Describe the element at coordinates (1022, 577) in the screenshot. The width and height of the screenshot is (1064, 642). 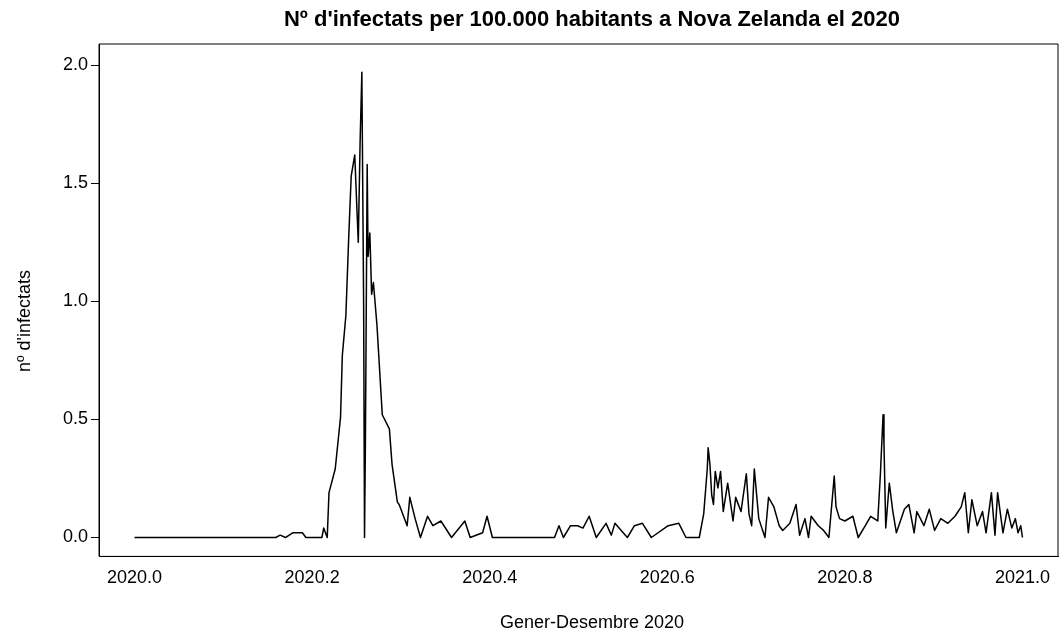
I see `x-tick-label: 2021.0` at that location.